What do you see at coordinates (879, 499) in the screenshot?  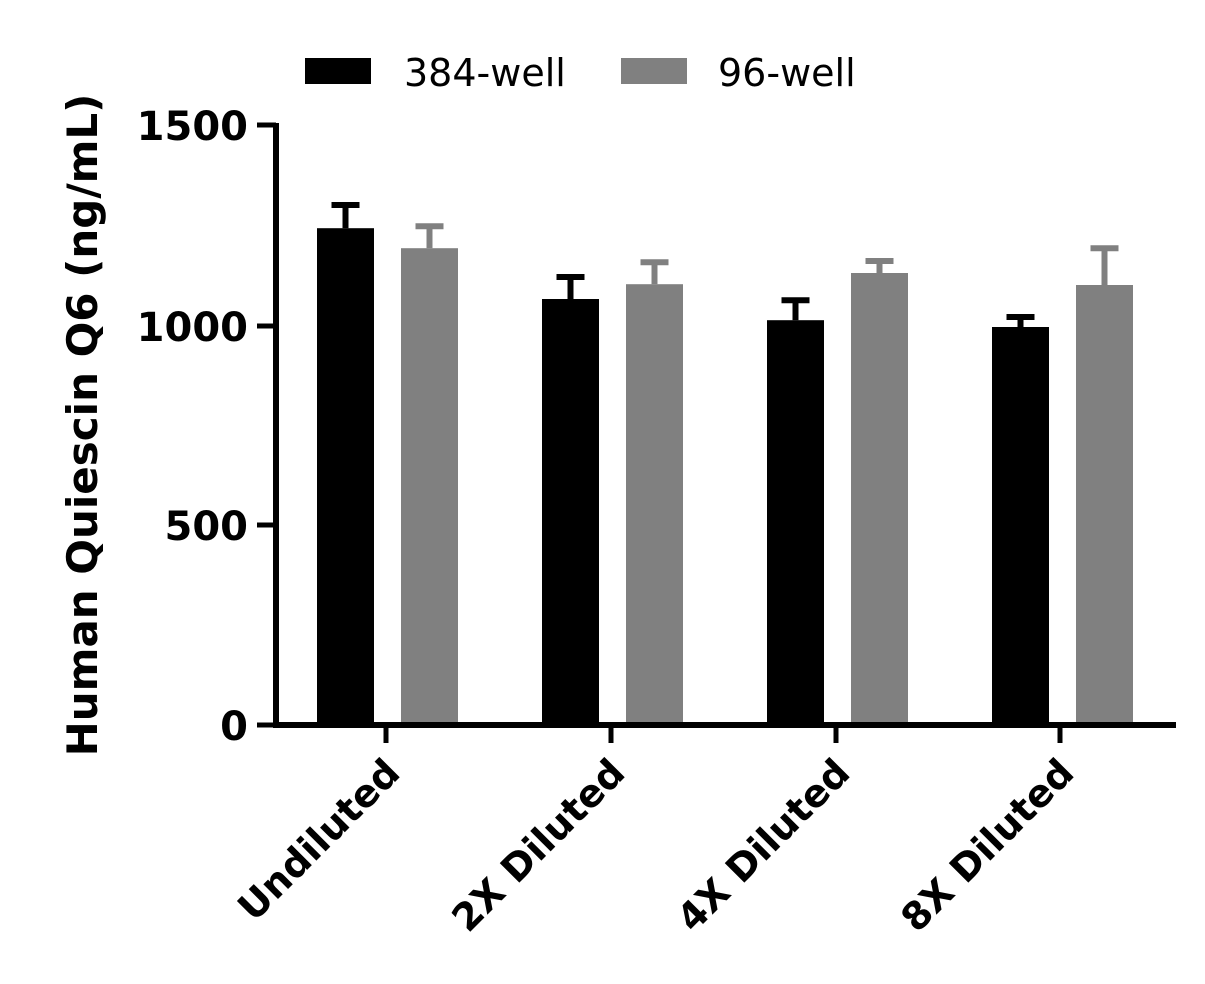 I see `bar-4x-diluted-96-well` at bounding box center [879, 499].